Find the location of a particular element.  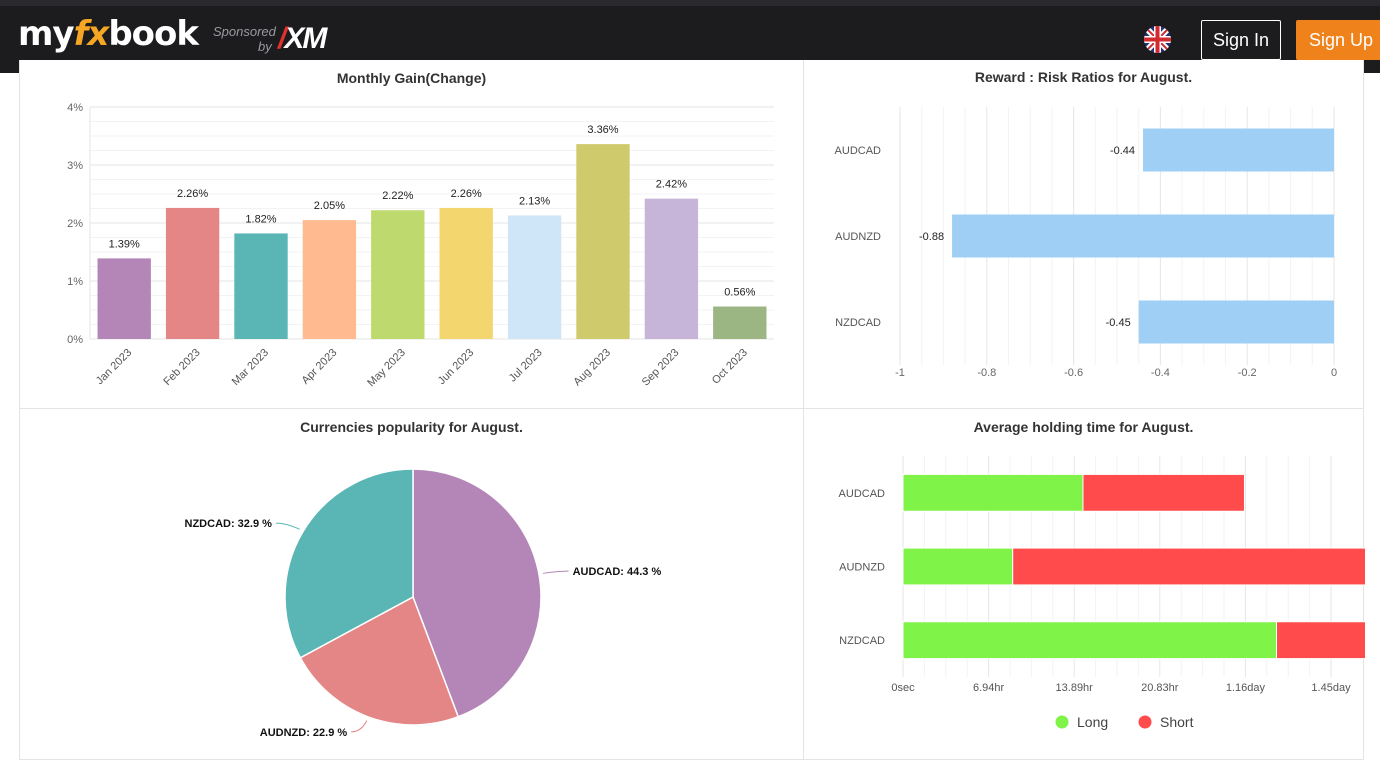

pie-slice-label: AUDNZD: 22.9 % is located at coordinates (304, 733).